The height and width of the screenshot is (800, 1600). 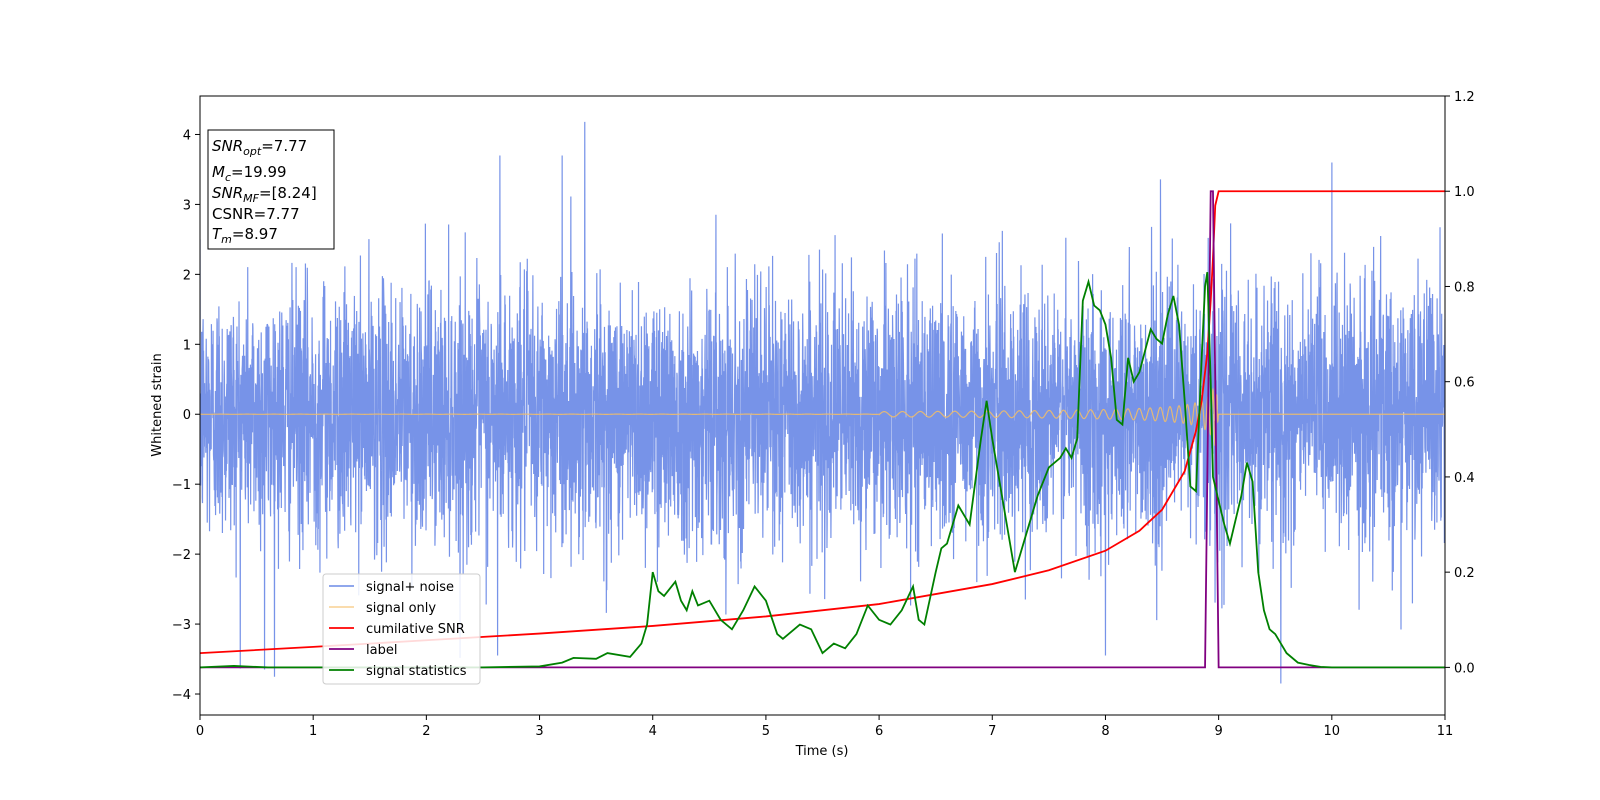 I want to click on x-tick-label: 10, so click(x=1332, y=731).